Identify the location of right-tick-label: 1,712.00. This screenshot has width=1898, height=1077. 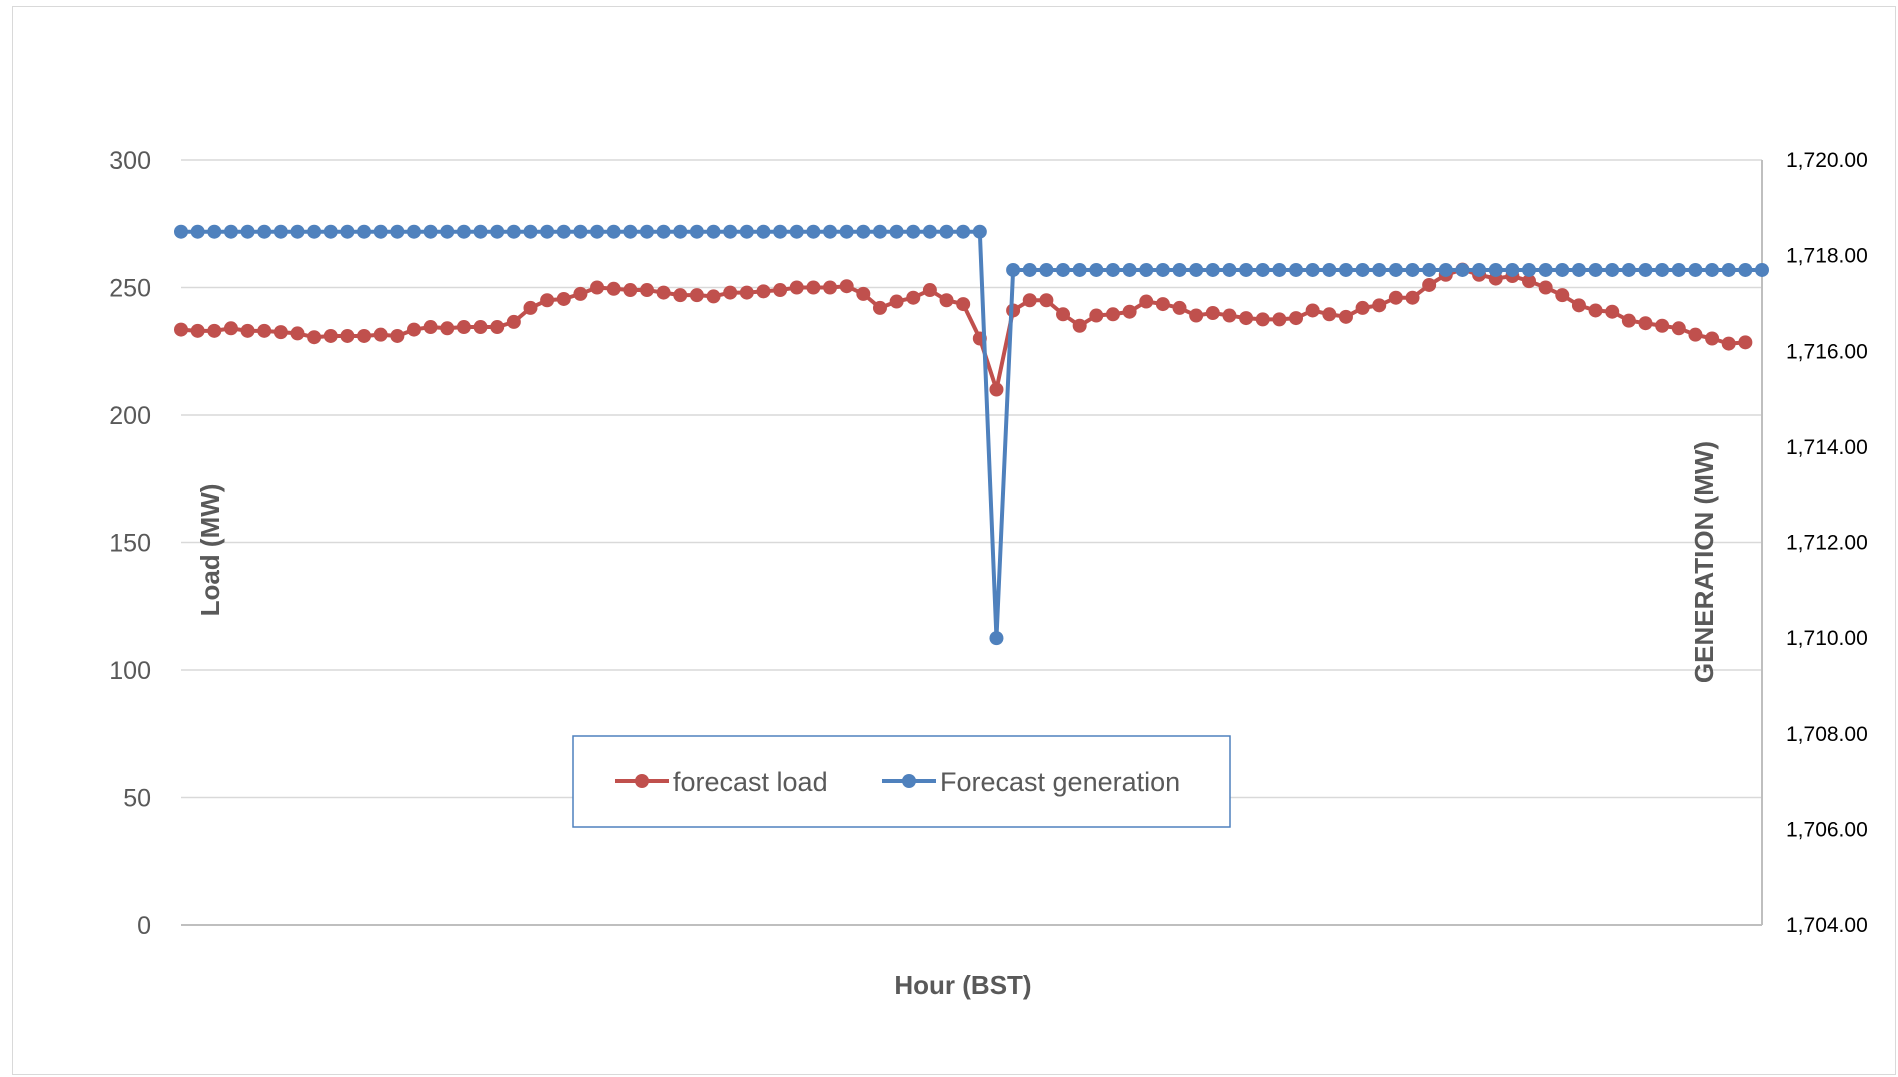
(1827, 543).